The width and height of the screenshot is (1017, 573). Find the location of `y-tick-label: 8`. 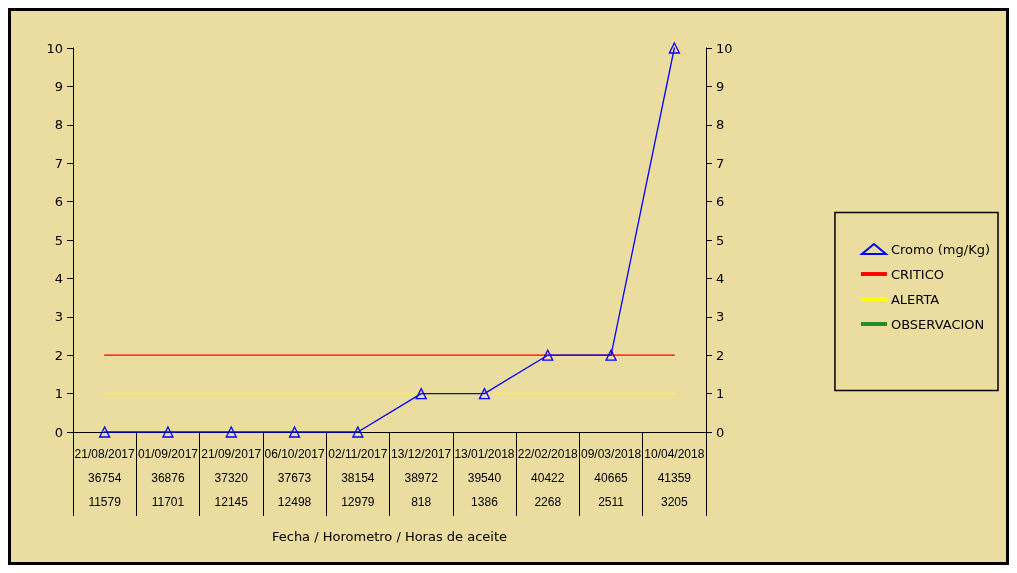

y-tick-label: 8 is located at coordinates (58, 125).